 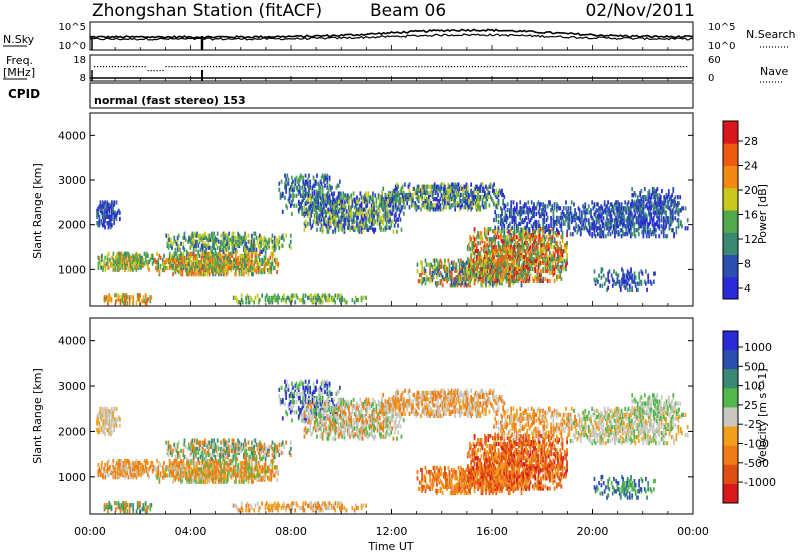 What do you see at coordinates (721, 27) in the screenshot?
I see `noise-right-tick-top: 10^5` at bounding box center [721, 27].